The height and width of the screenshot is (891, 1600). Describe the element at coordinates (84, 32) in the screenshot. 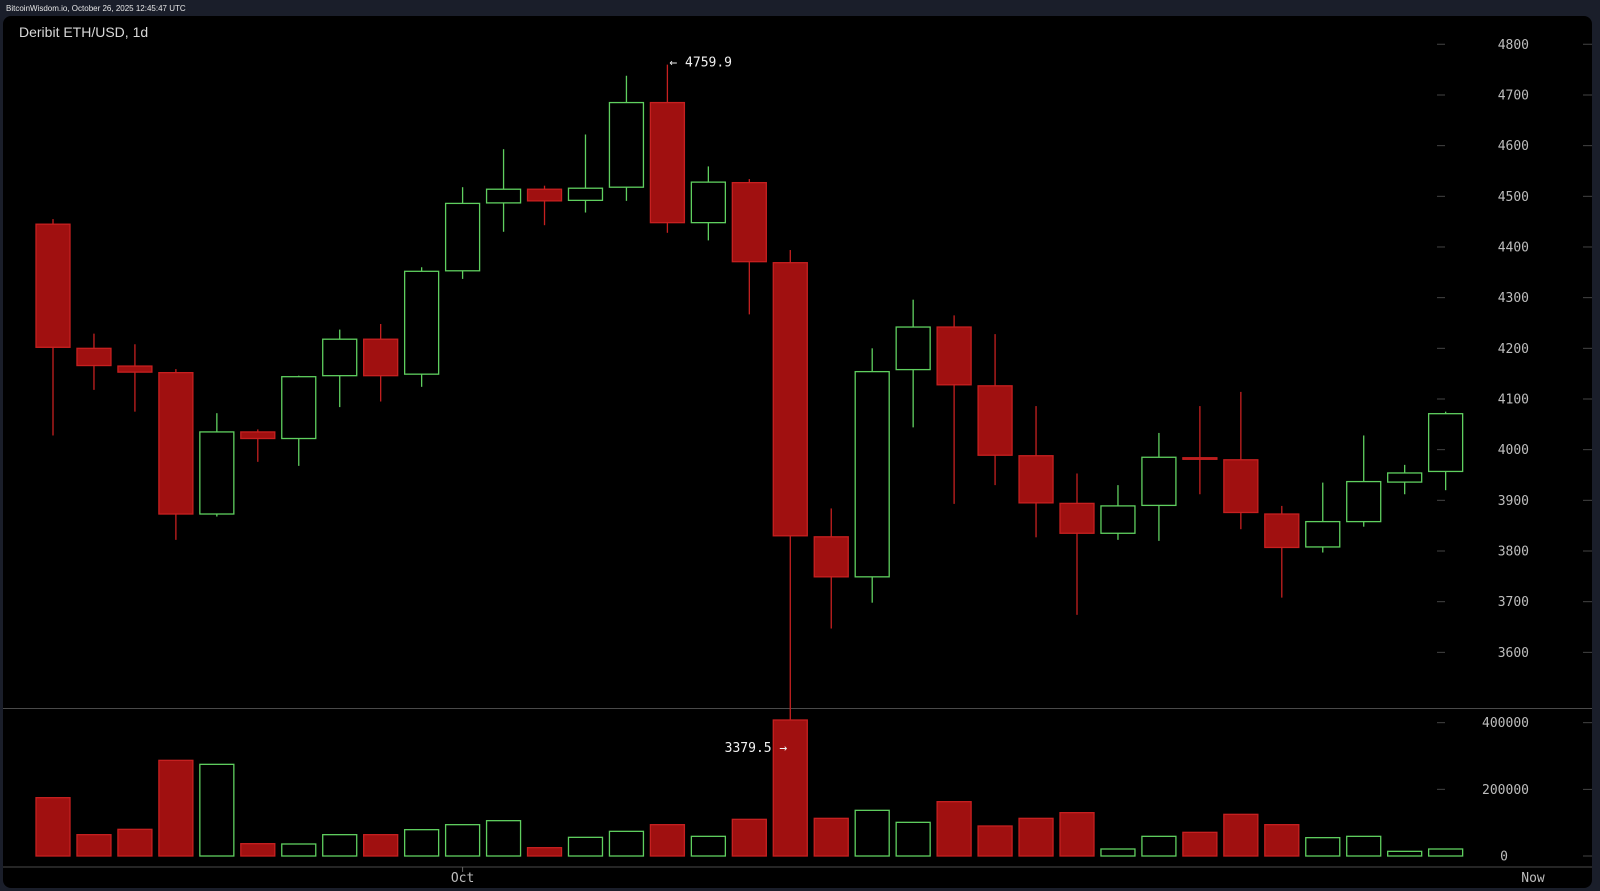

I see `chart-title: Deribit ETH/USD, 1d` at that location.